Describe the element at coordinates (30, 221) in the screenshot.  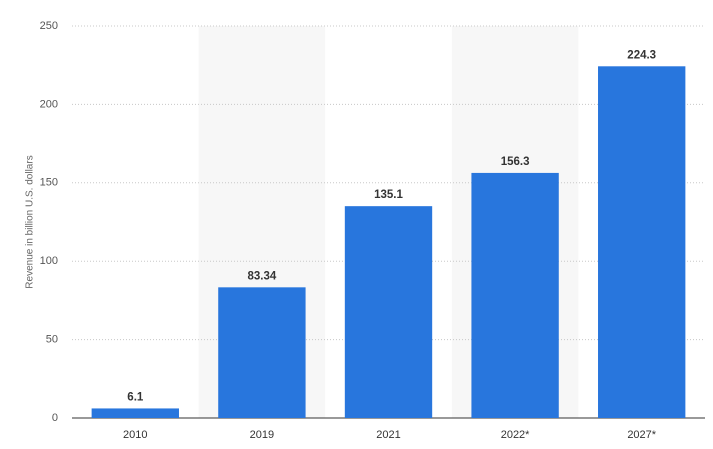
I see `y-axis-label: Revenue in billion U.S. dollars` at that location.